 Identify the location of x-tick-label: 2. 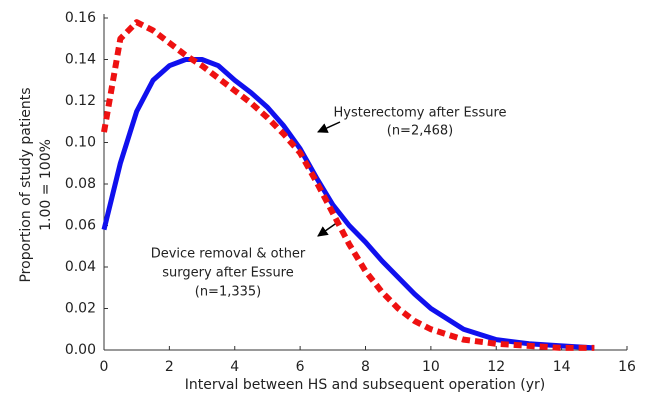
(169, 367).